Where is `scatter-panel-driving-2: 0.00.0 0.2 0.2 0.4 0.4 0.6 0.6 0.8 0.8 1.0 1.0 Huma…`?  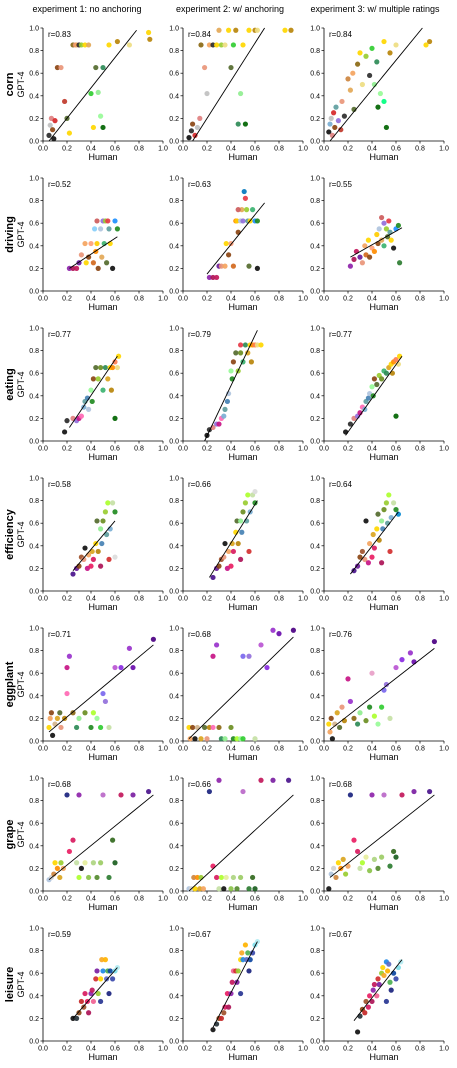
scatter-panel-driving-2: 0.00.0 0.2 0.2 0.4 0.4 0.6 0.6 0.8 0.8 1.0 1.0 Huma… is located at coordinates (238, 244).